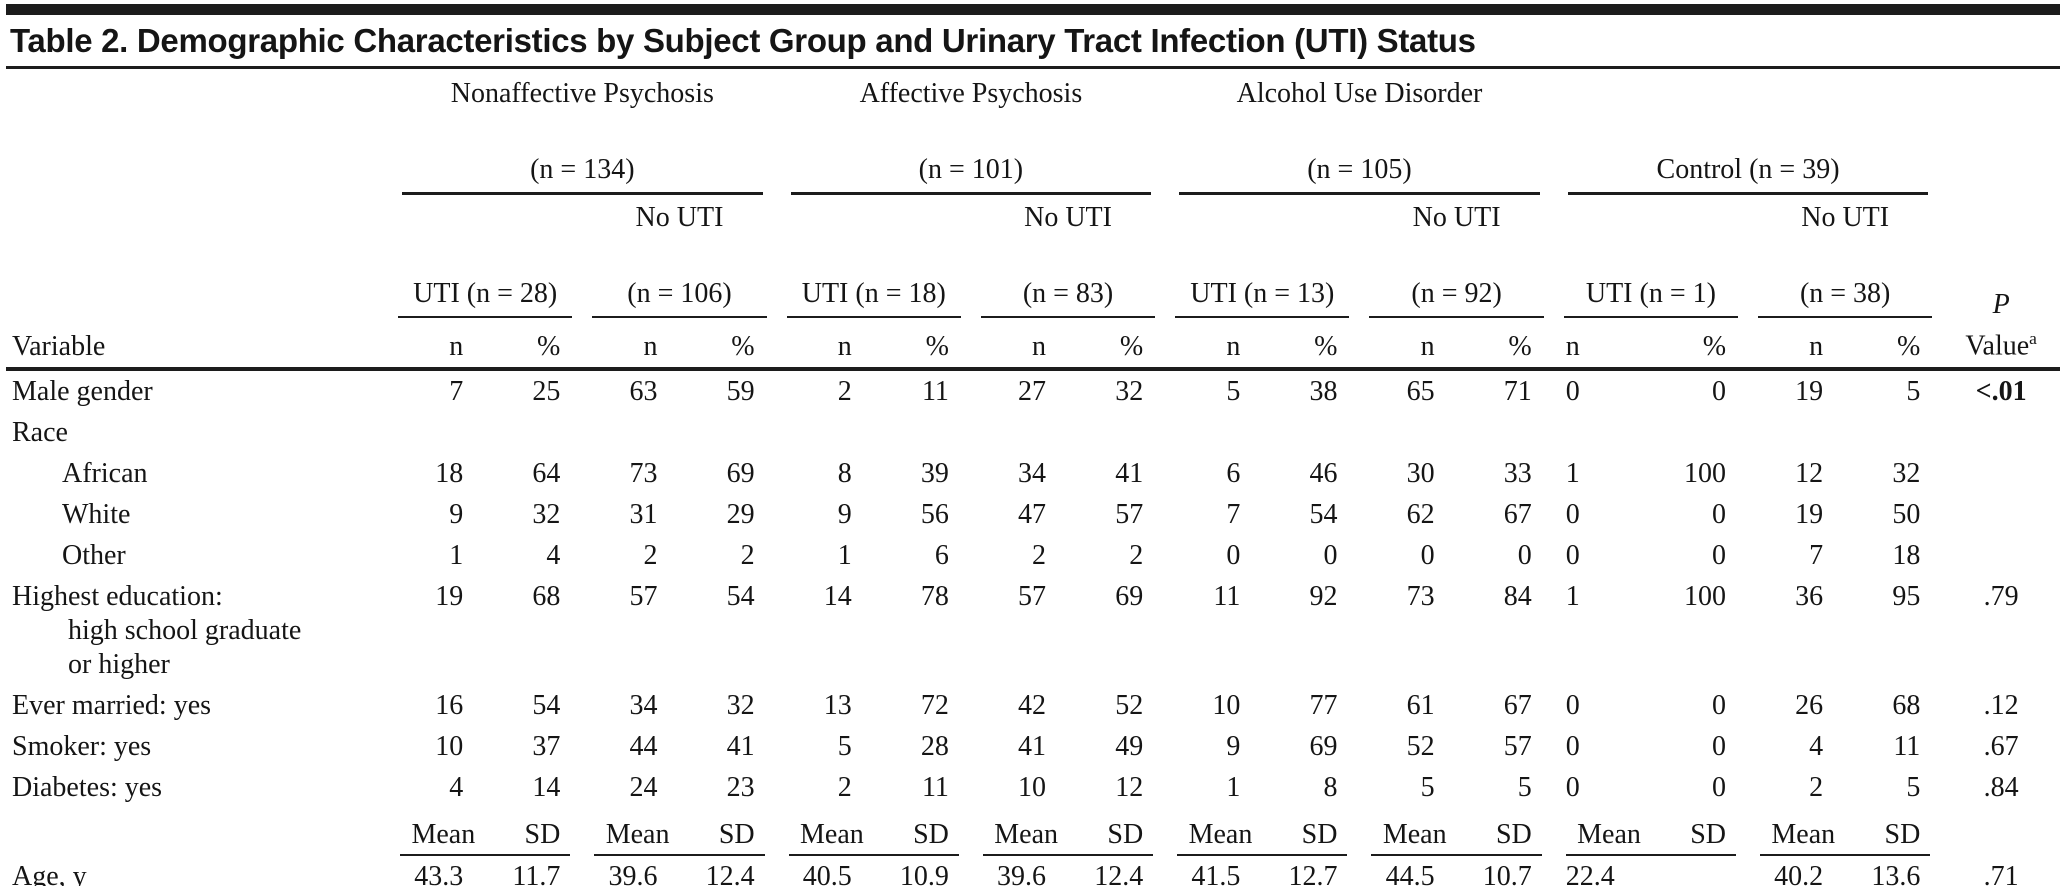 This screenshot has width=2066, height=886. I want to click on group-header: Control (n = 39), so click(1748, 132).